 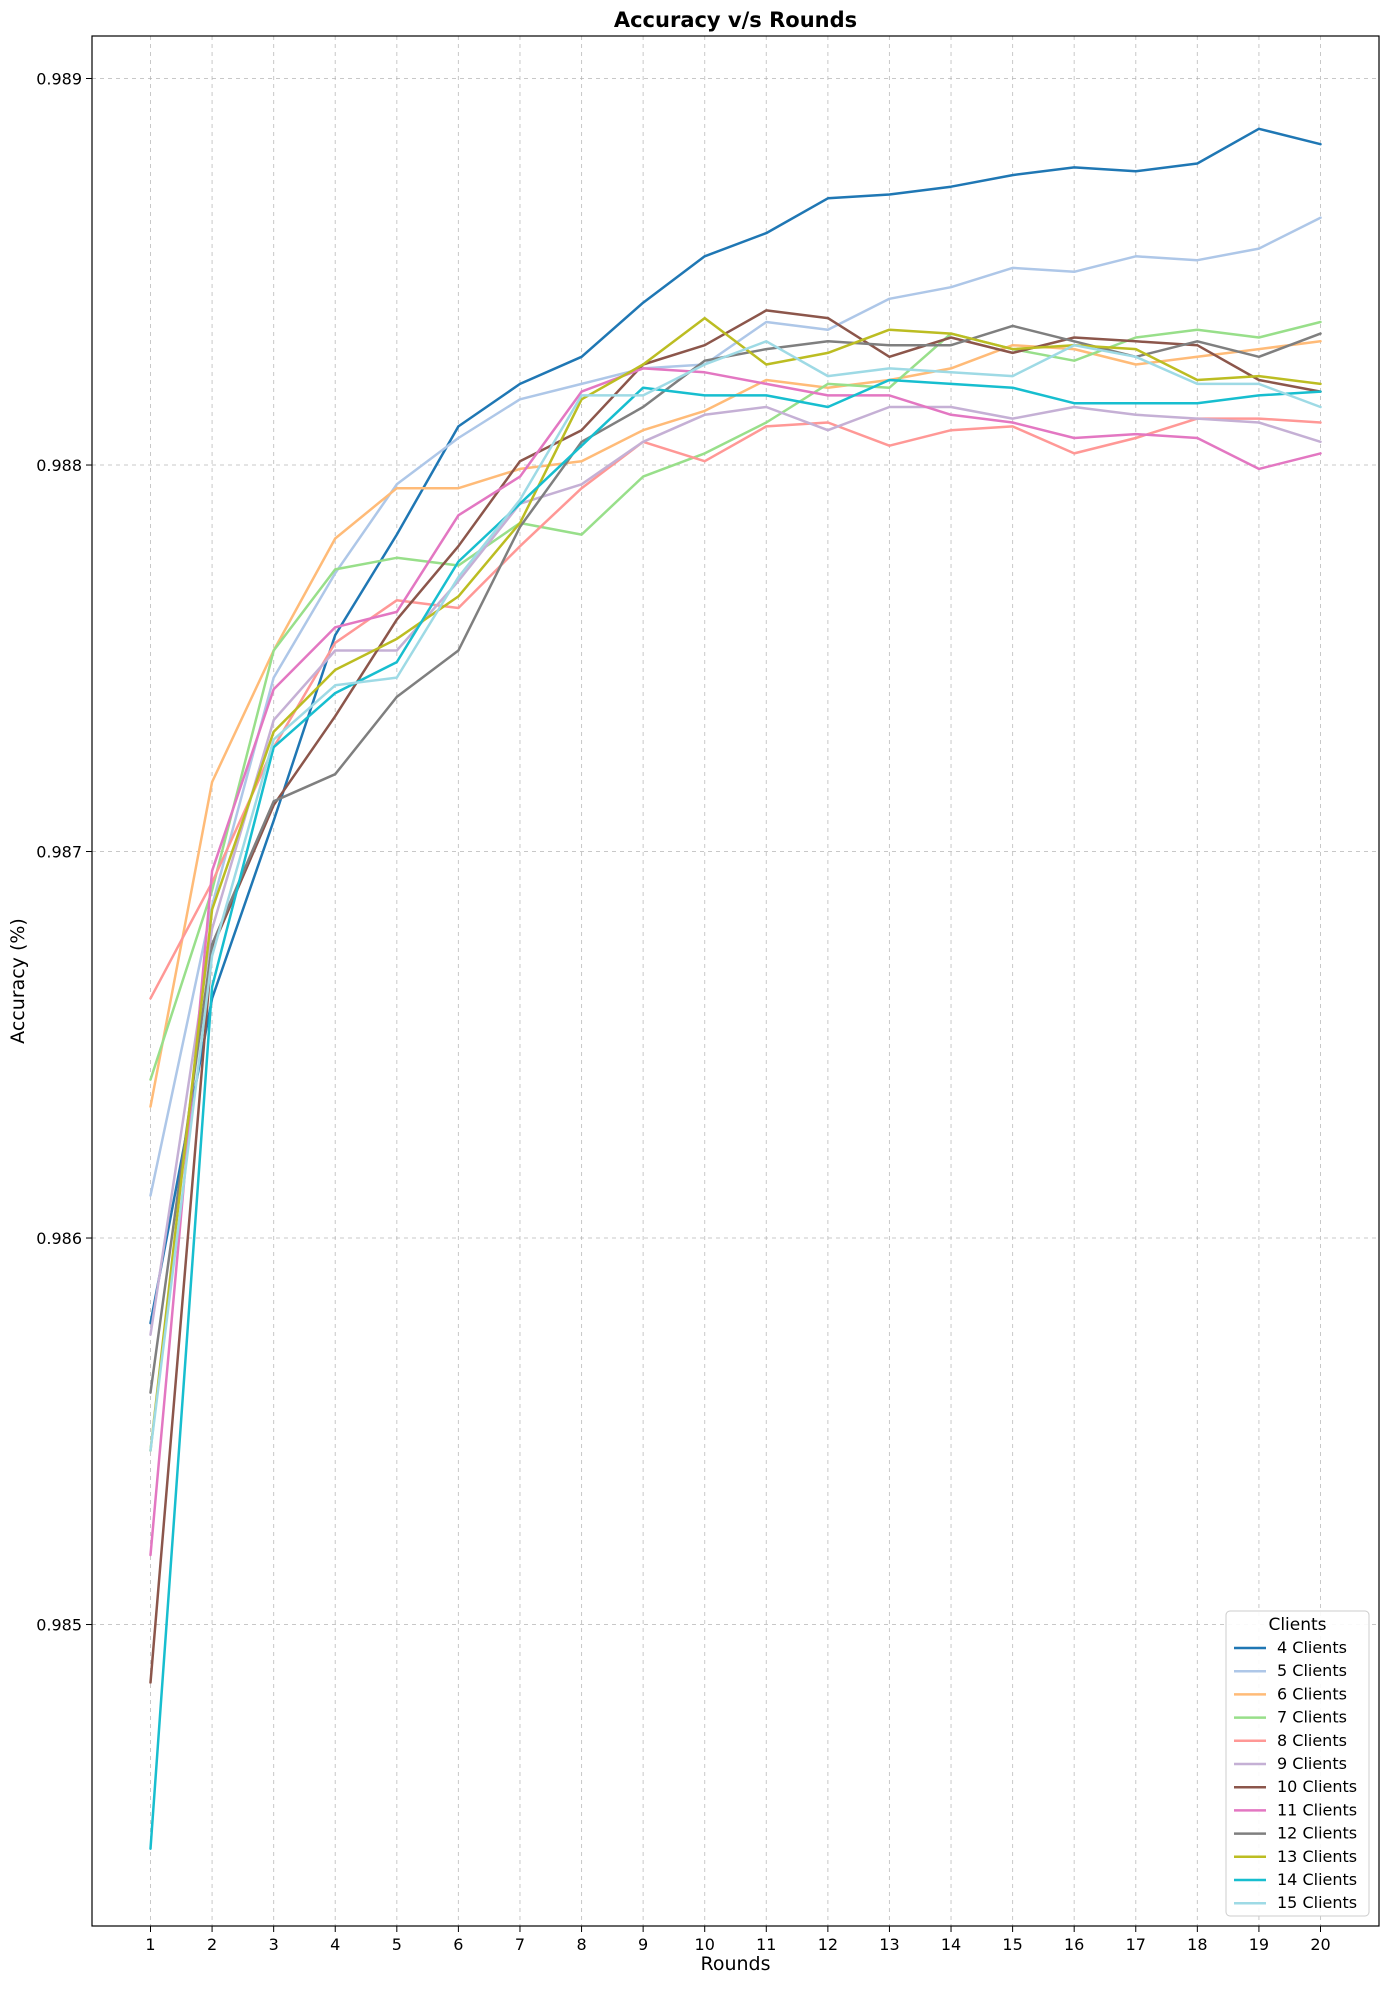 I want to click on x-tick-label: 15, so click(x=1012, y=1944).